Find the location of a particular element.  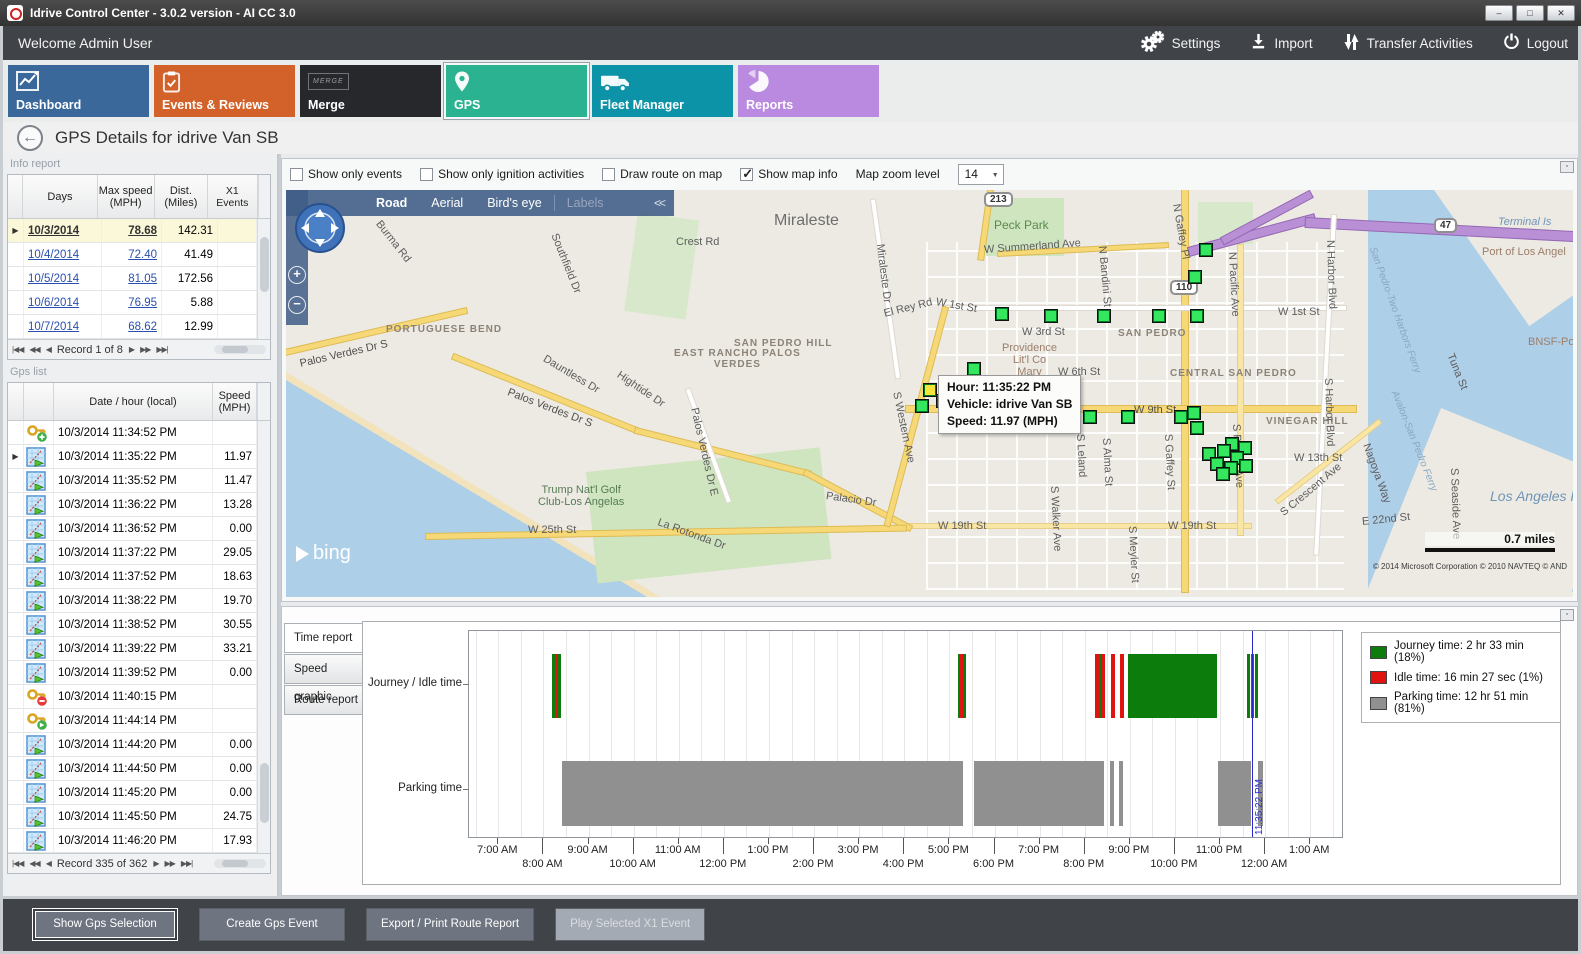

chart-tab-speed-graphic: Speed graphic is located at coordinates (323, 678).